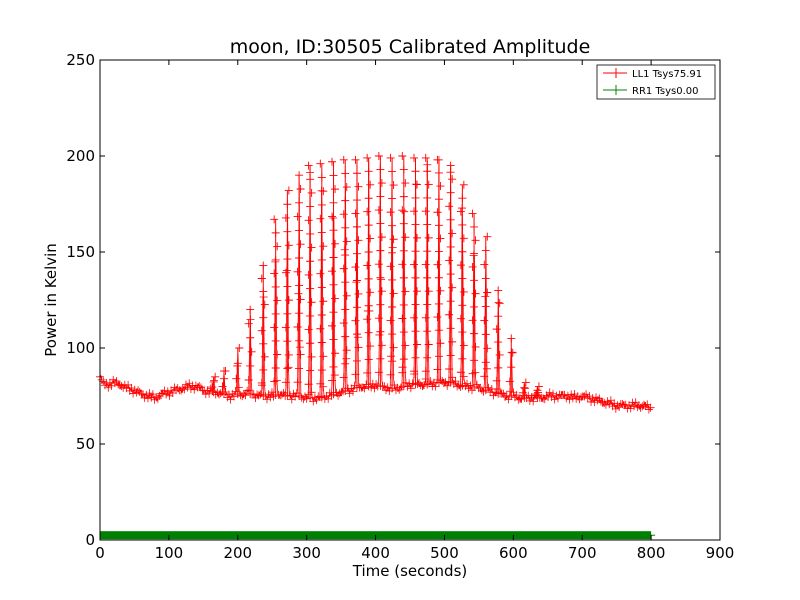 The width and height of the screenshot is (800, 600). Describe the element at coordinates (720, 553) in the screenshot. I see `x-tick-label: 900` at that location.